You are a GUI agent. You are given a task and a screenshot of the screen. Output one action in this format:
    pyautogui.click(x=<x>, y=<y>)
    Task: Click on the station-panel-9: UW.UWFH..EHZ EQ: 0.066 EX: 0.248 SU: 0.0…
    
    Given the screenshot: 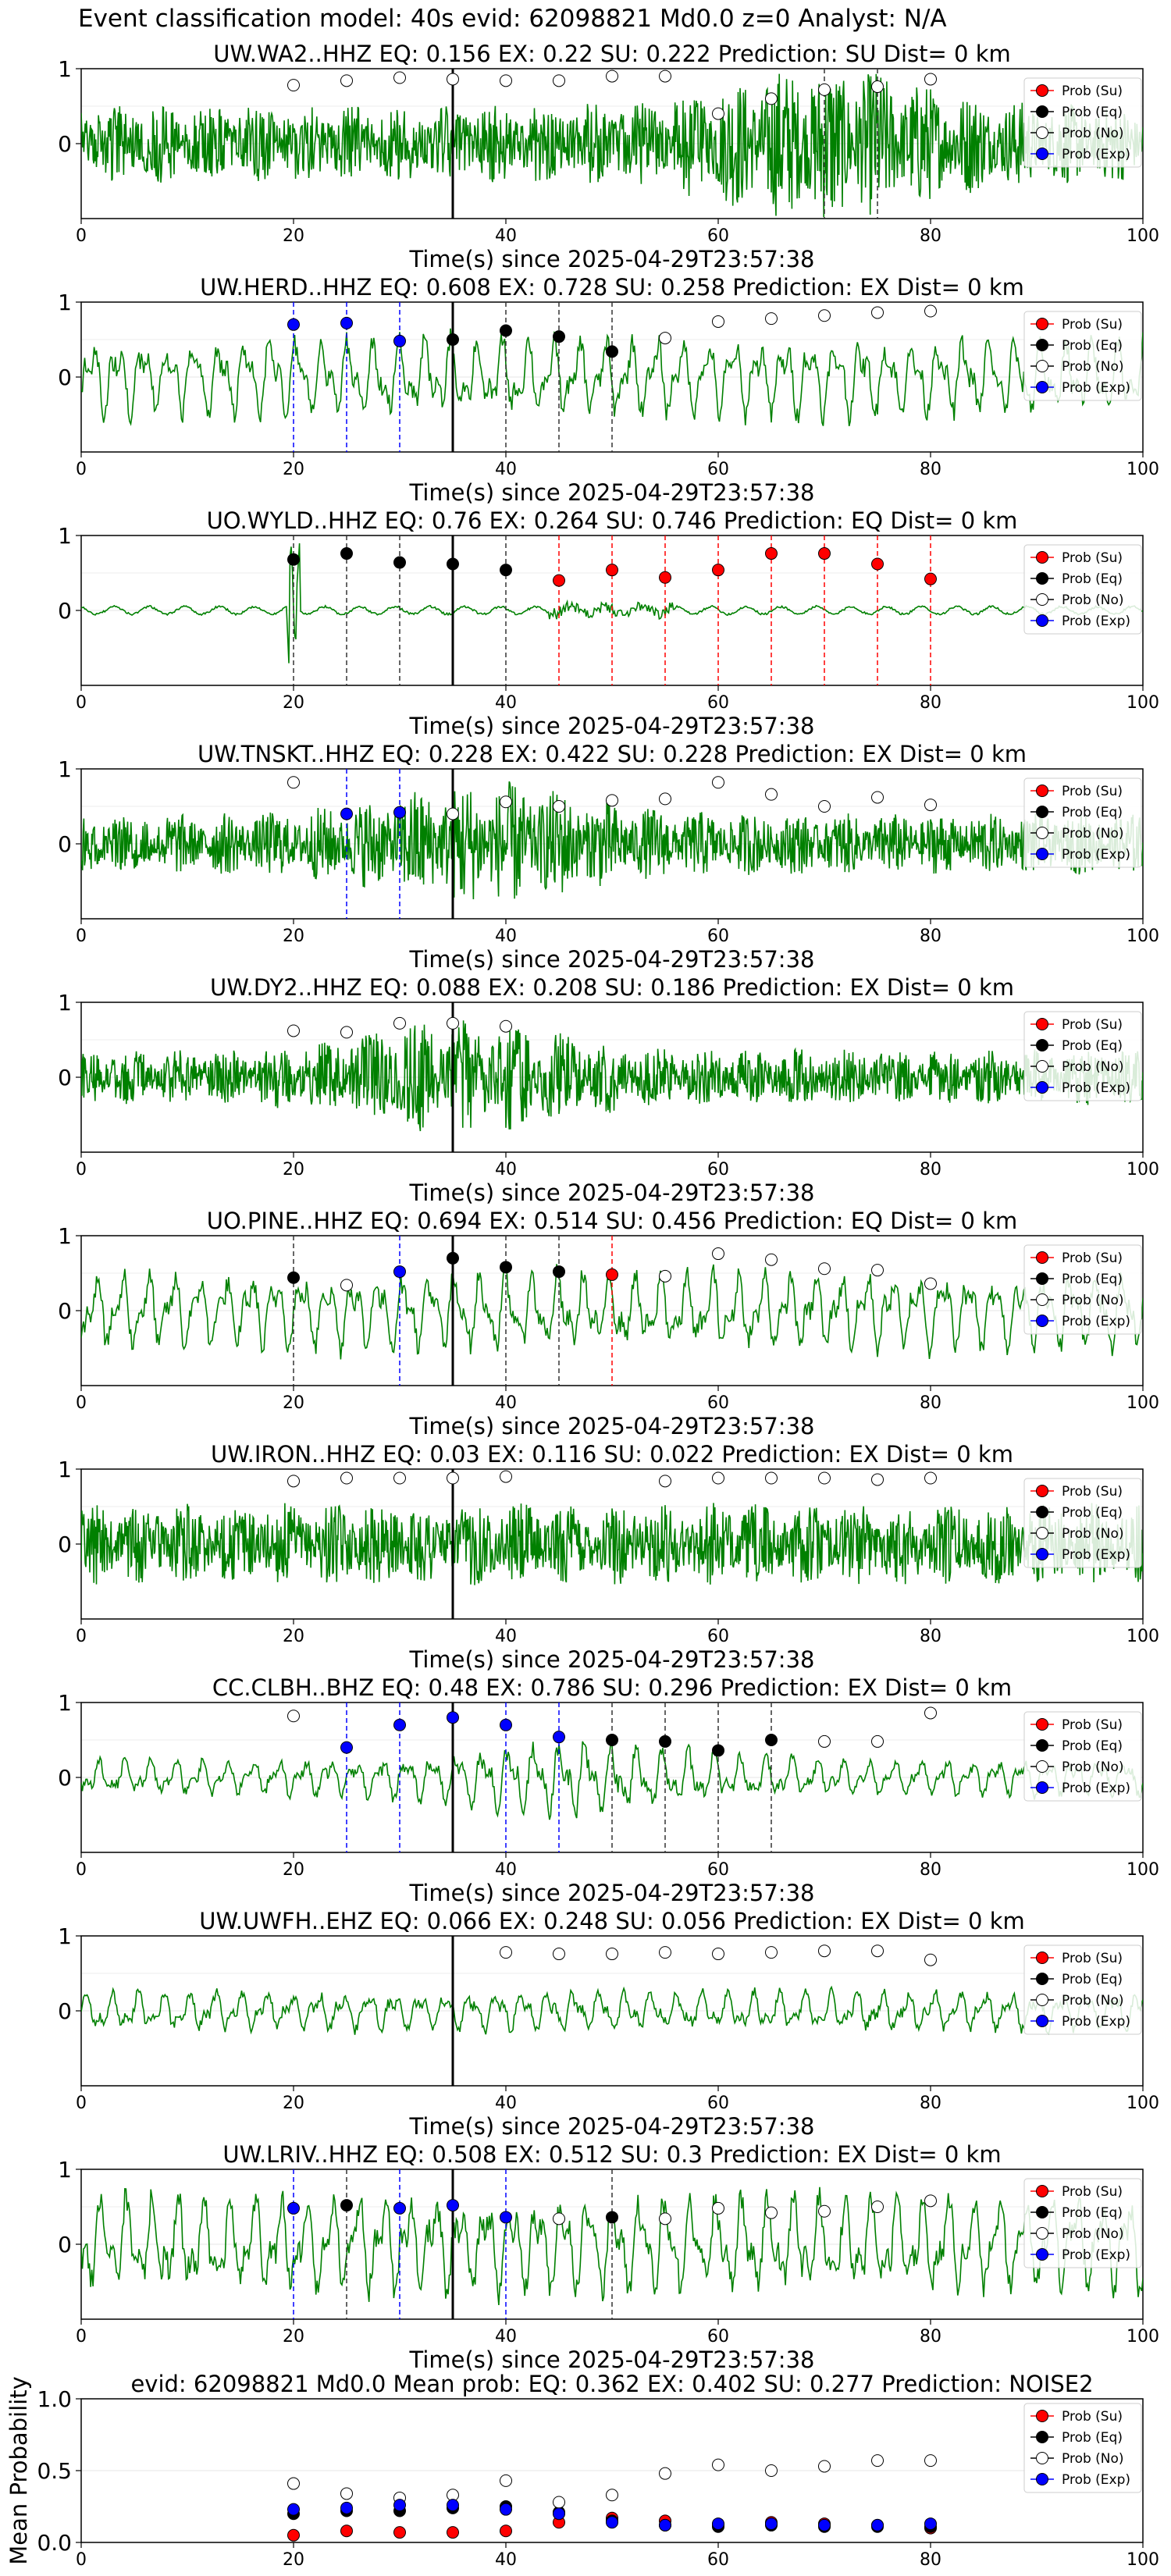 What is the action you would take?
    pyautogui.click(x=608, y=2024)
    